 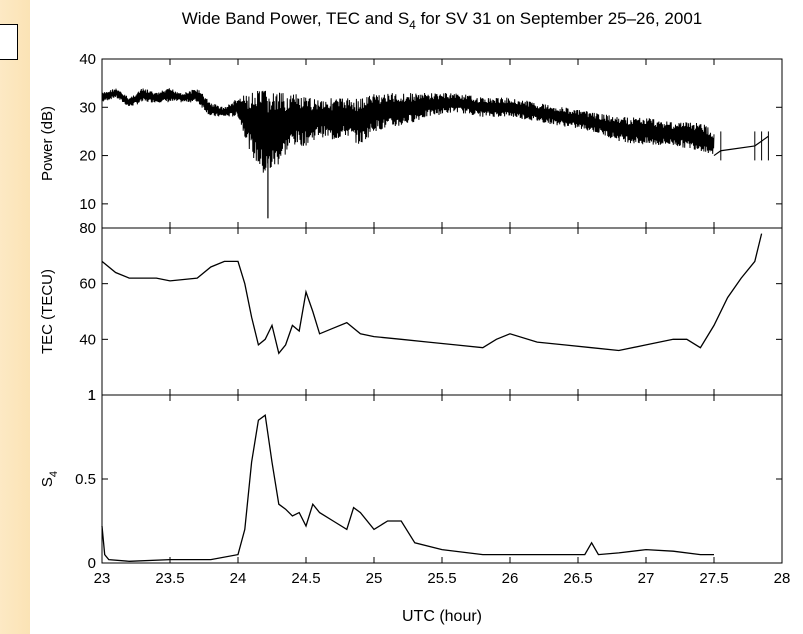 I want to click on tec-y-axis-label: TEC (TECU), so click(x=47, y=311).